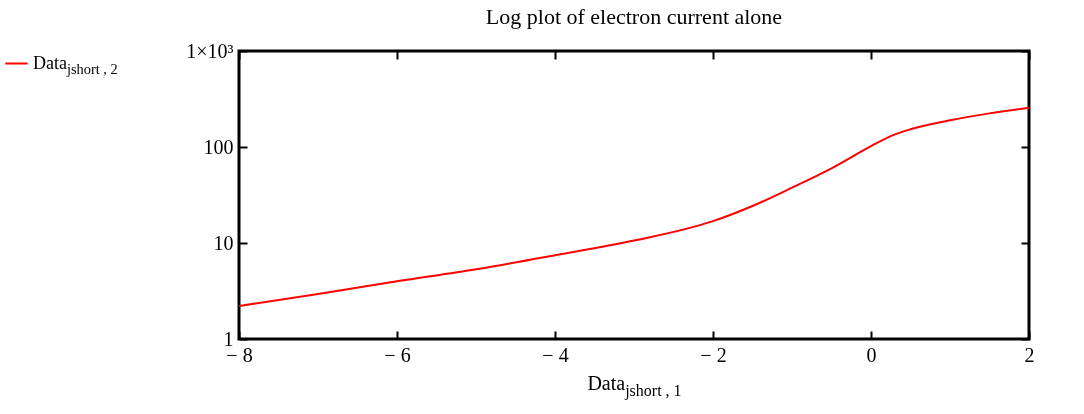 This screenshot has height=414, width=1084. What do you see at coordinates (397, 354) in the screenshot?
I see `x-tick-label: − 6` at bounding box center [397, 354].